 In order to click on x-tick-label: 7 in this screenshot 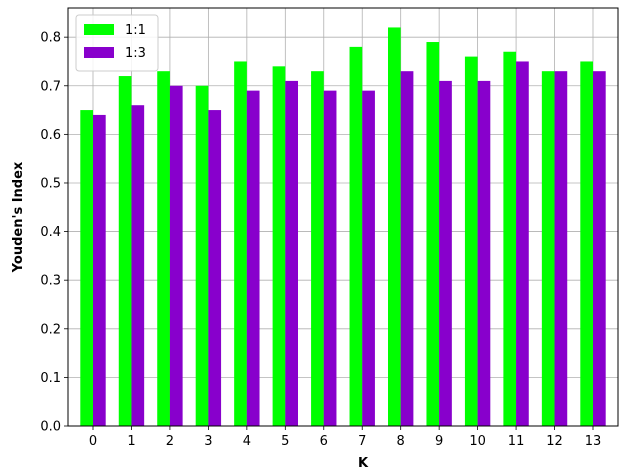, I will do `click(362, 441)`.